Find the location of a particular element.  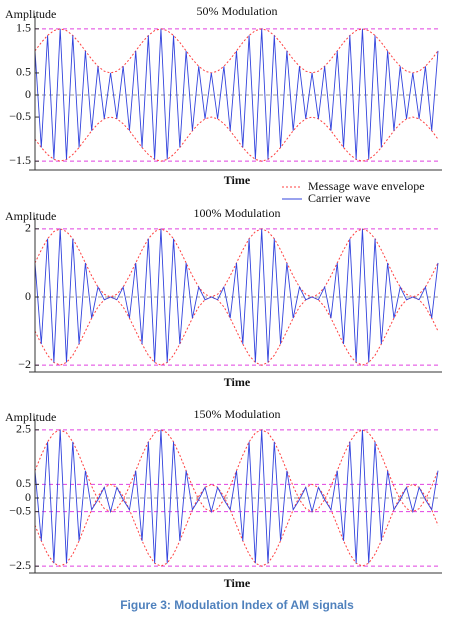

y-tick-label: −2.5 is located at coordinates (20, 565).